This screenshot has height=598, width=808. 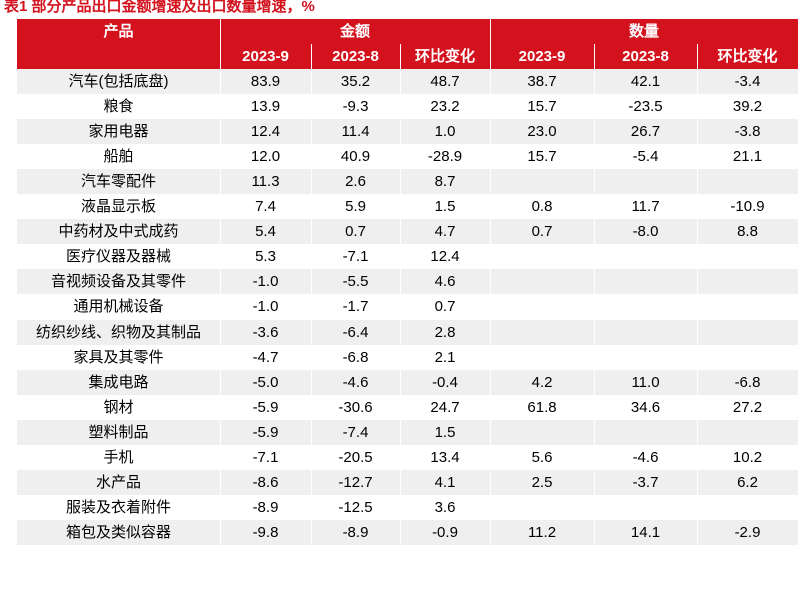 What do you see at coordinates (407, 532) in the screenshot?
I see `table-row: 箱包及类似容器 -9.8 -8.9 -0.9 11.2 14.1 -2.9` at bounding box center [407, 532].